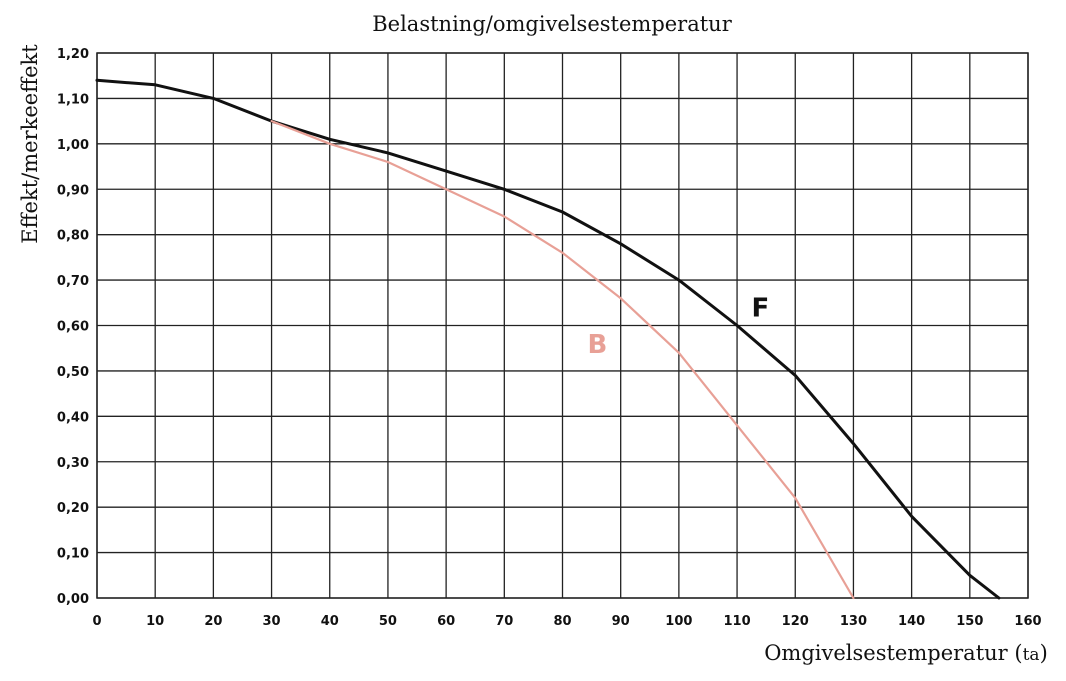 This screenshot has width=1066, height=681. Describe the element at coordinates (552, 24) in the screenshot. I see `chart-title: Belastning/omgivelsestemperatur` at that location.